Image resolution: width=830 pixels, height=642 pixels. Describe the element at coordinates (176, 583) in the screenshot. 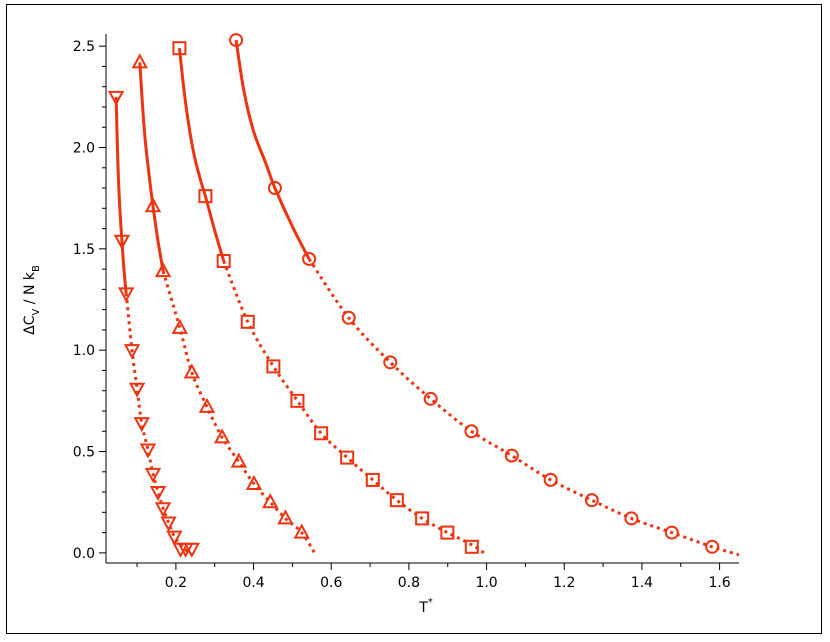

I see `x-tick-label: 0.2` at that location.